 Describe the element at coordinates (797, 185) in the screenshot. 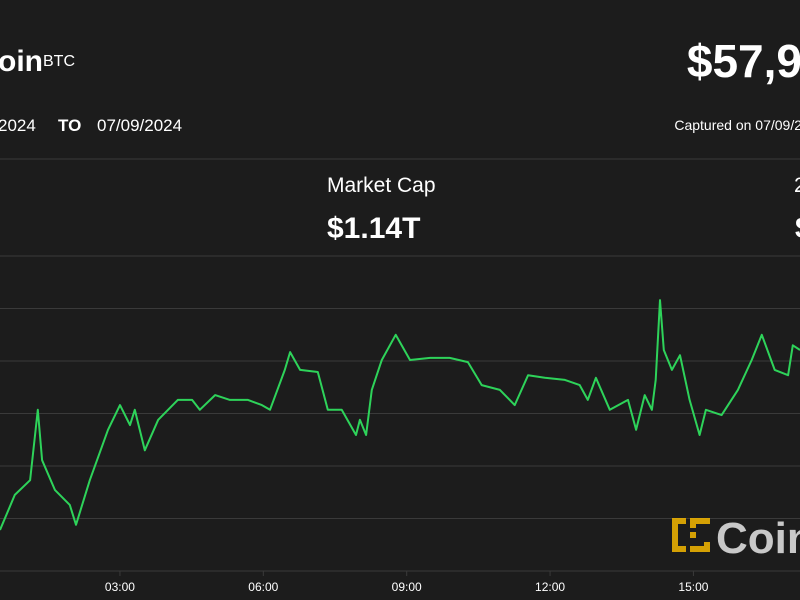

I see `stat-label: 2` at that location.